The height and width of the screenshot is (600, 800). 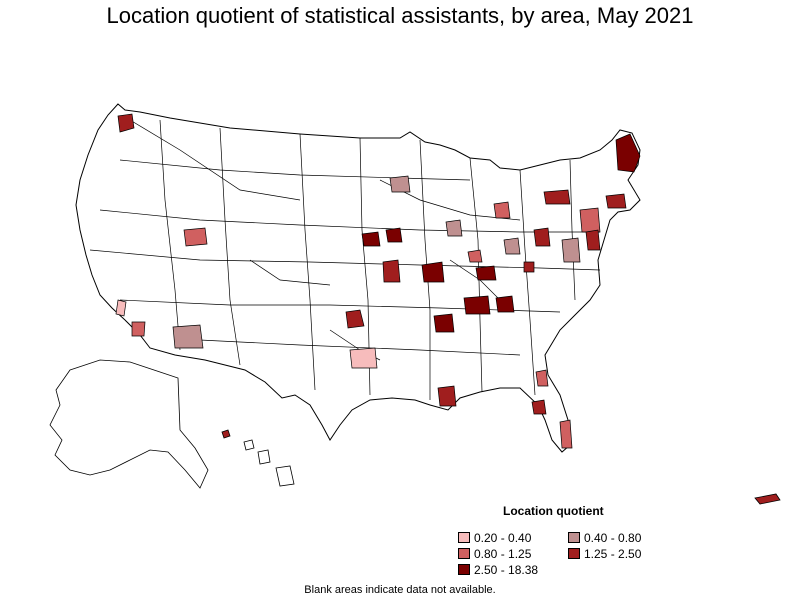 What do you see at coordinates (542, 378) in the screenshot?
I see `area-florida-north` at bounding box center [542, 378].